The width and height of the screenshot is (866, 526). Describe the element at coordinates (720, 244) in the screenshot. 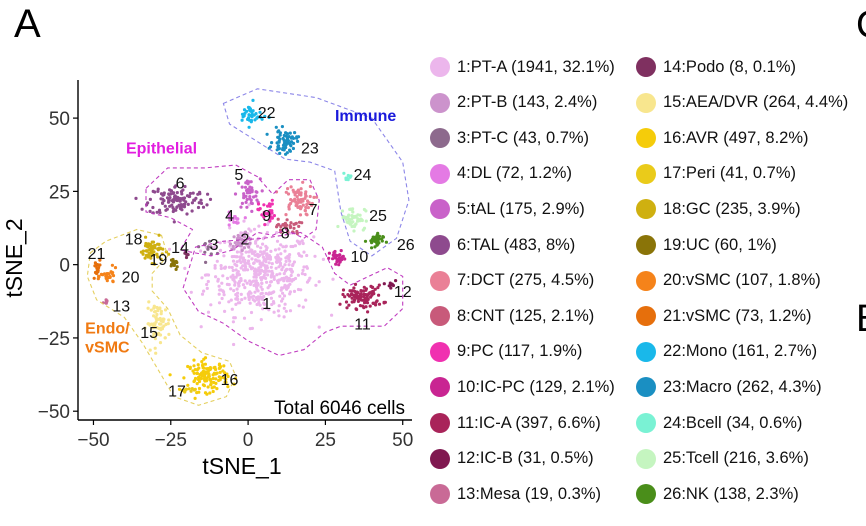

I see `legend-label: 19:UC (60, 1%)` at that location.